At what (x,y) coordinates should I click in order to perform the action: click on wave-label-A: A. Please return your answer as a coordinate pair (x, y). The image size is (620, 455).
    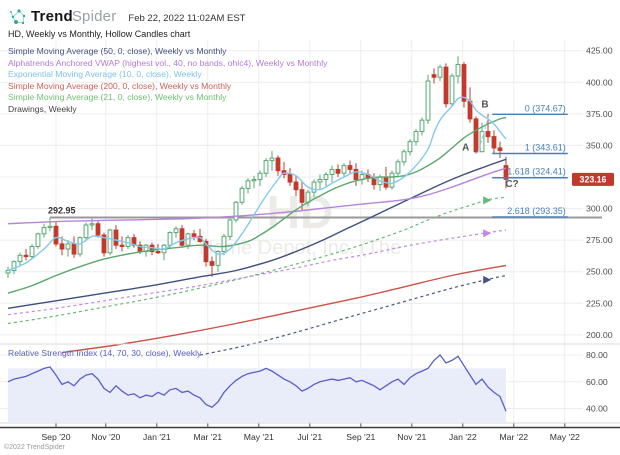
    Looking at the image, I should click on (465, 147).